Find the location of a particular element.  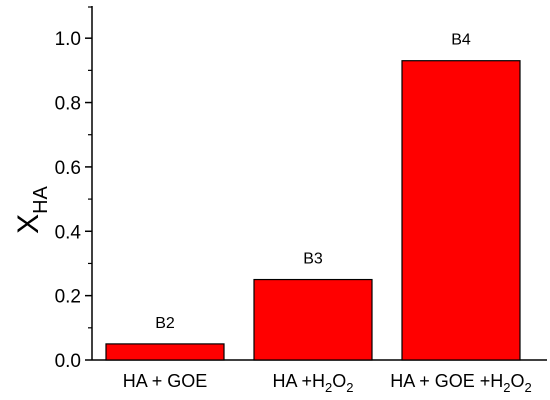

x-categories-group: HA + GOE HA +H2O2 HA + GOE +H2O2 is located at coordinates (327, 383).